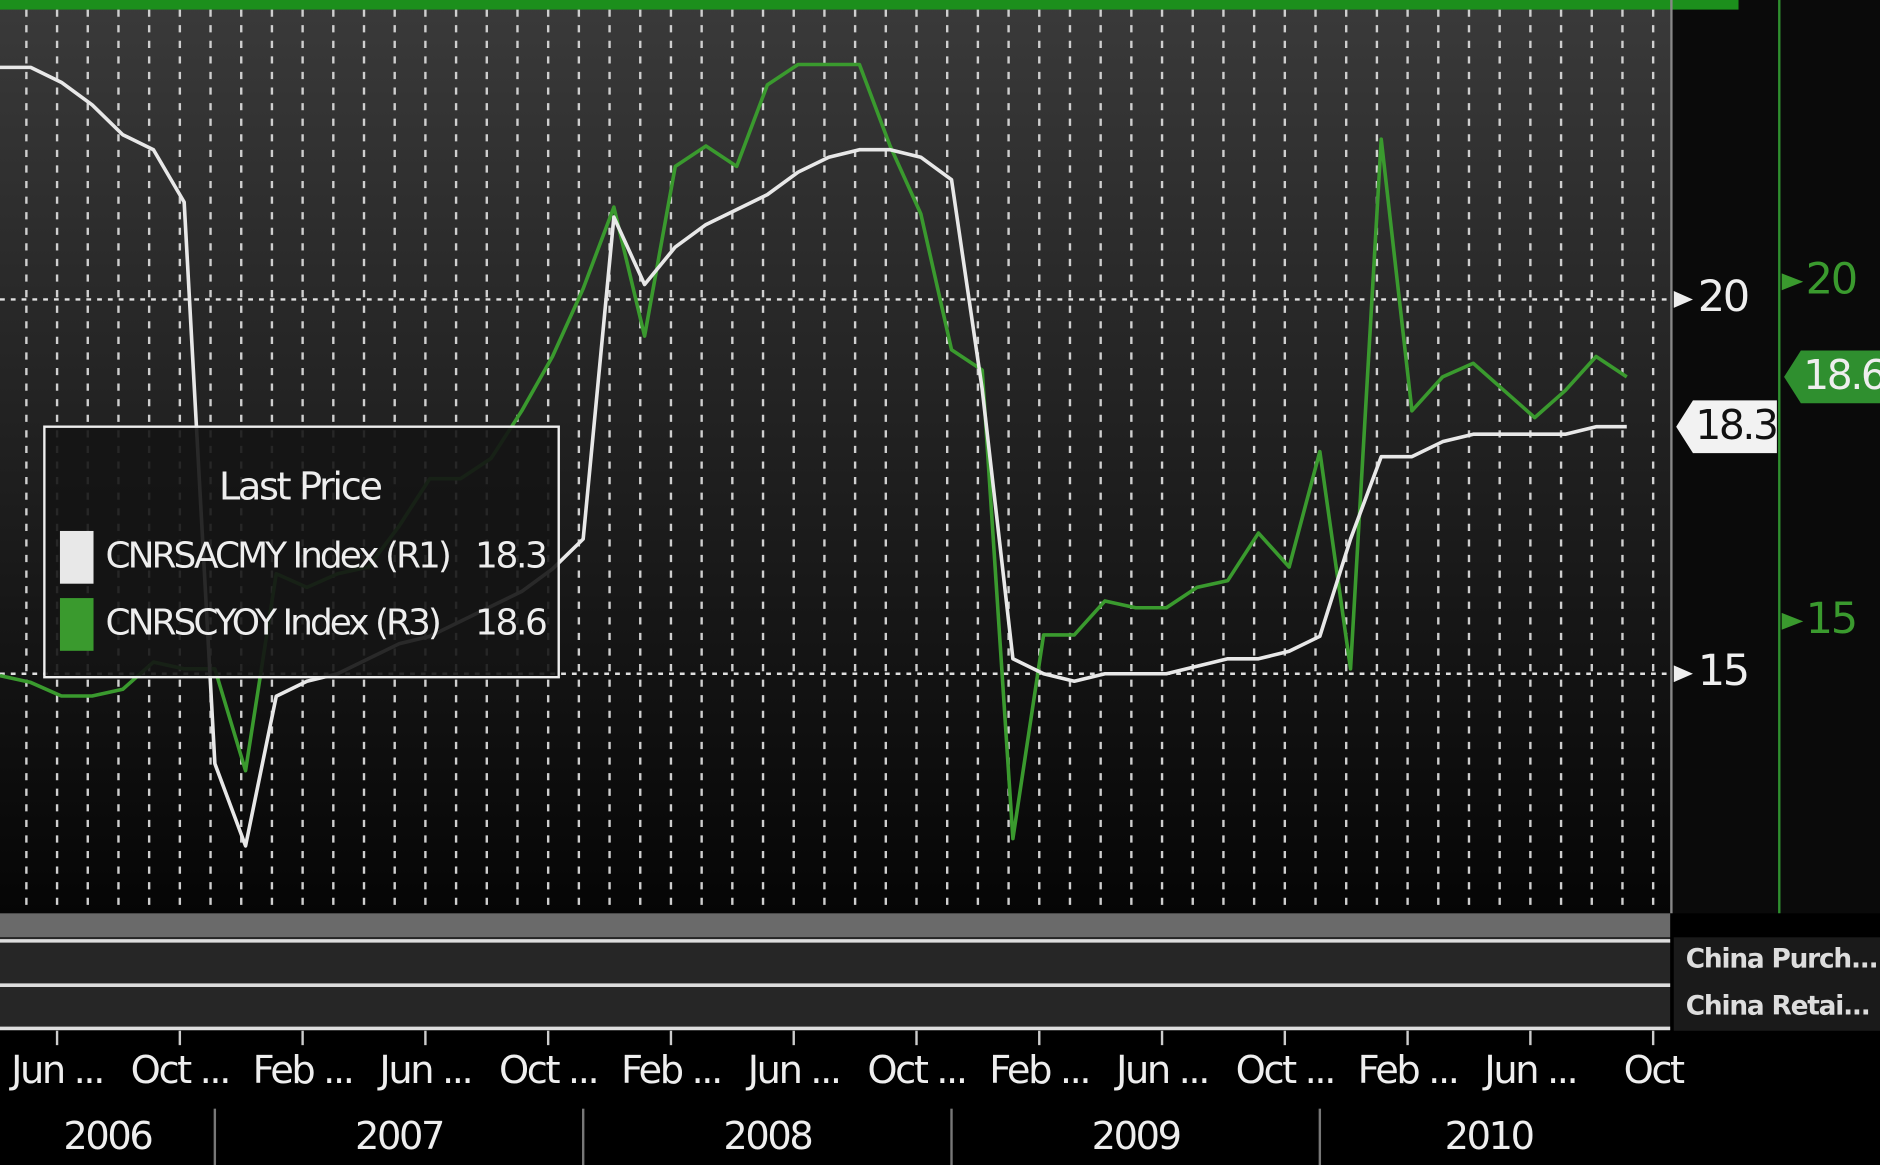 The height and width of the screenshot is (1165, 1880). What do you see at coordinates (399, 1136) in the screenshot?
I see `year-label: 2007` at bounding box center [399, 1136].